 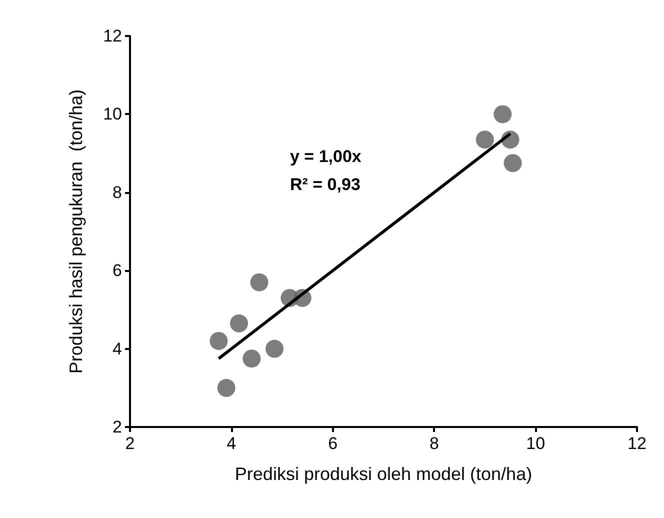 I want to click on y-tick-label: 12, so click(x=112, y=36).